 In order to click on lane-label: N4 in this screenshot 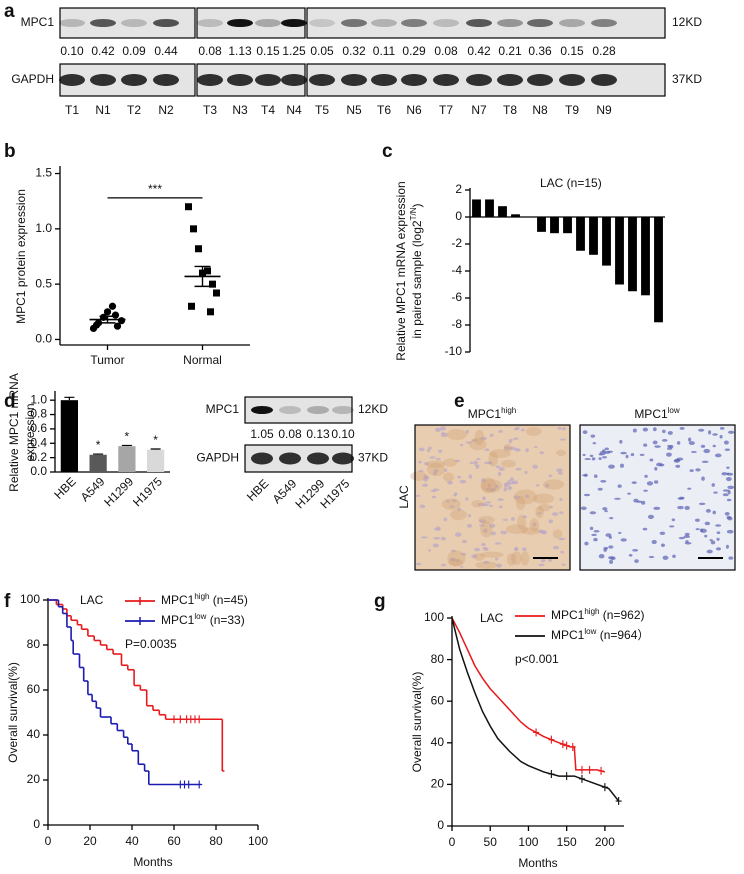, I will do `click(294, 110)`.